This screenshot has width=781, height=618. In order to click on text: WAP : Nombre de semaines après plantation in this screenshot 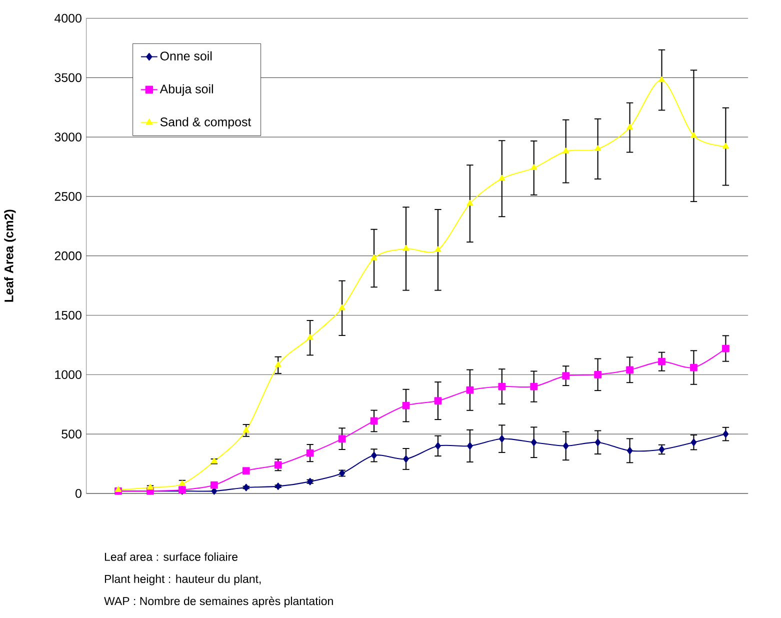, I will do `click(218, 602)`.